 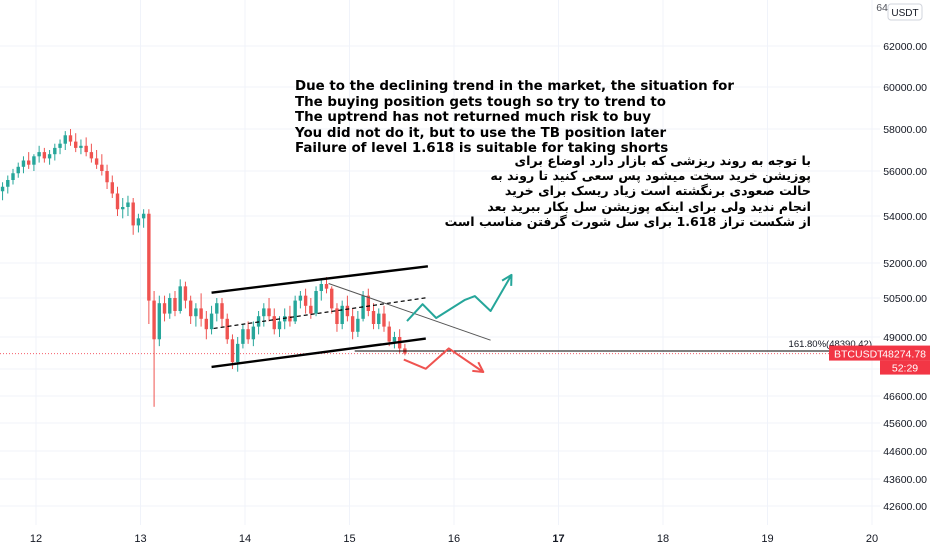 What do you see at coordinates (320, 279) in the screenshot?
I see `channel-upper-line` at bounding box center [320, 279].